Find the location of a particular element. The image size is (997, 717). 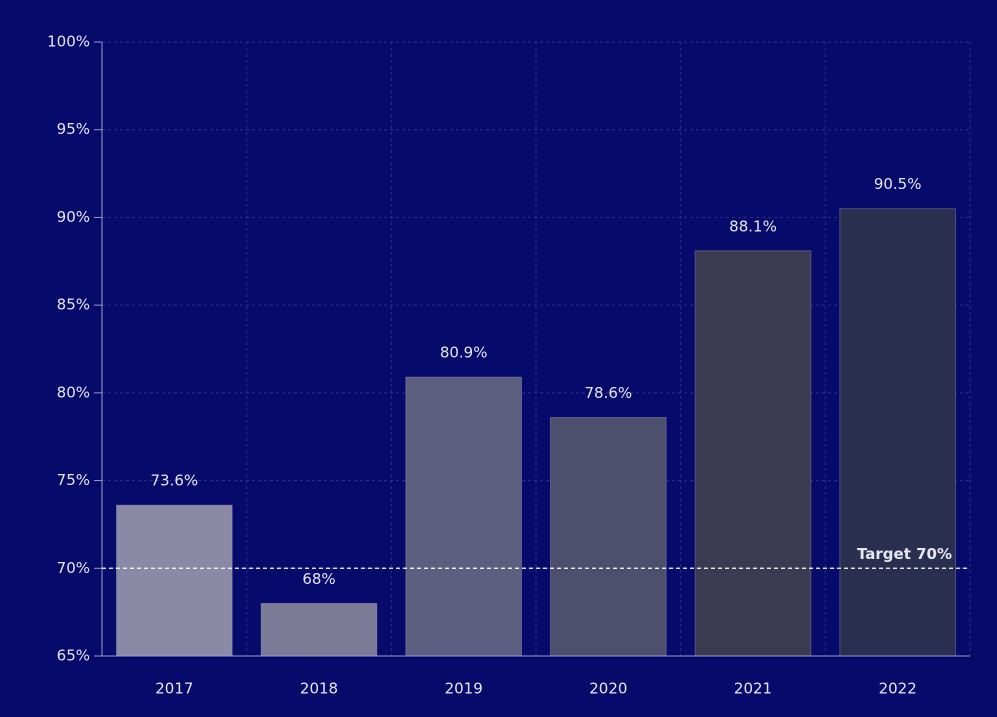

value-label: 73.6% is located at coordinates (175, 481).